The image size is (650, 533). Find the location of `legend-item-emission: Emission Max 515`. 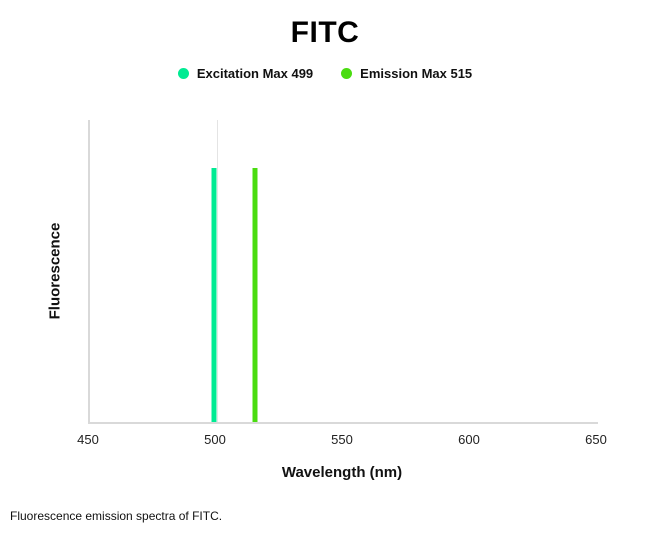

legend-item-emission: Emission Max 515 is located at coordinates (406, 73).